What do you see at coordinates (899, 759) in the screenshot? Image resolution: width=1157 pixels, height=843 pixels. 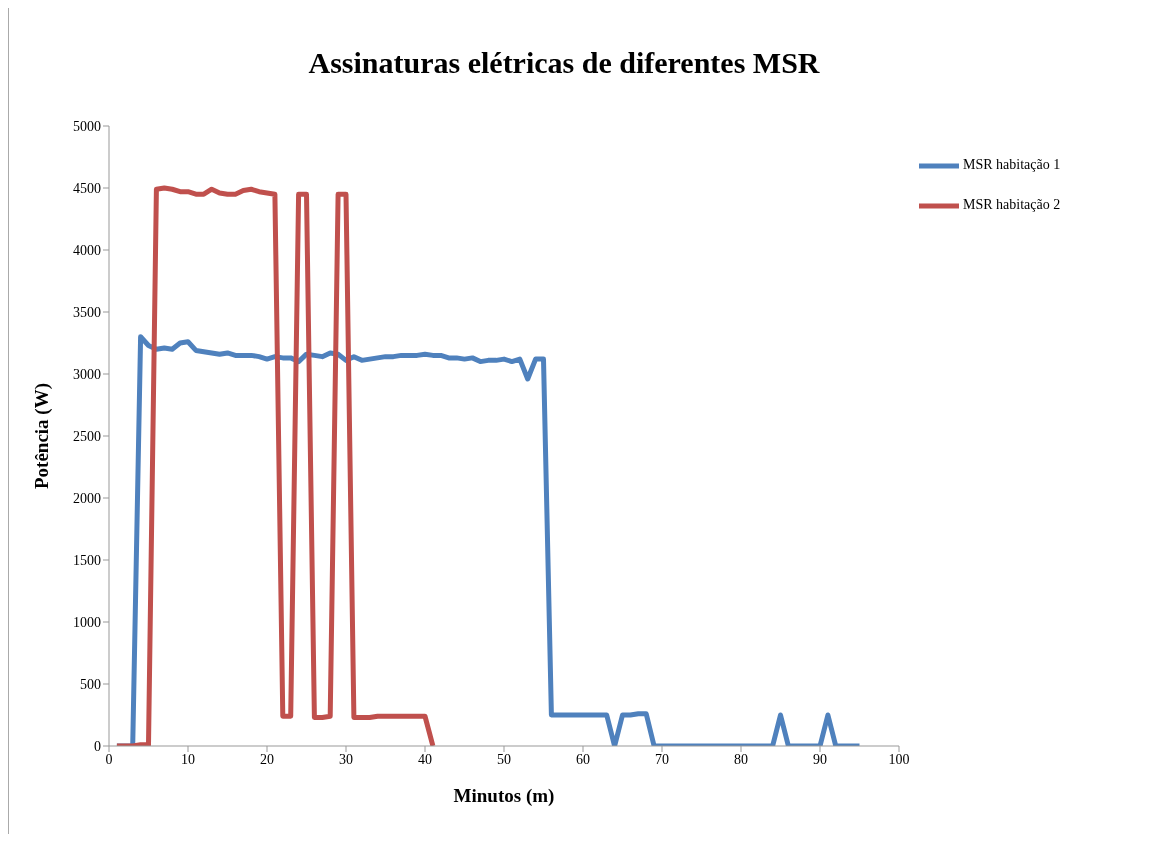 I see `x-tick-label: 100` at bounding box center [899, 759].